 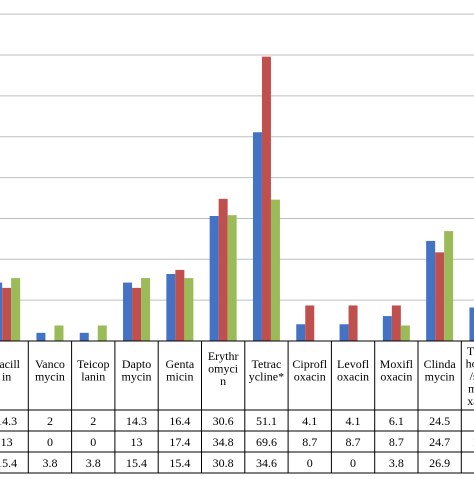 I want to click on category-label: micin, so click(x=179, y=377).